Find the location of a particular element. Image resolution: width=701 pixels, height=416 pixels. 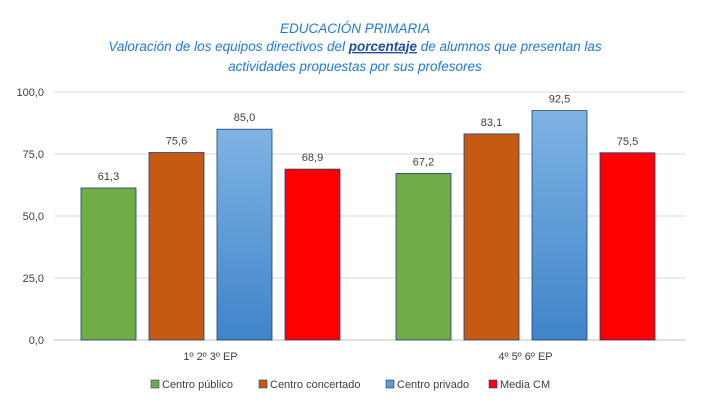

x-axis-categories: 1º 2º 3º EP 4º 5º 6º EP is located at coordinates (367, 357).